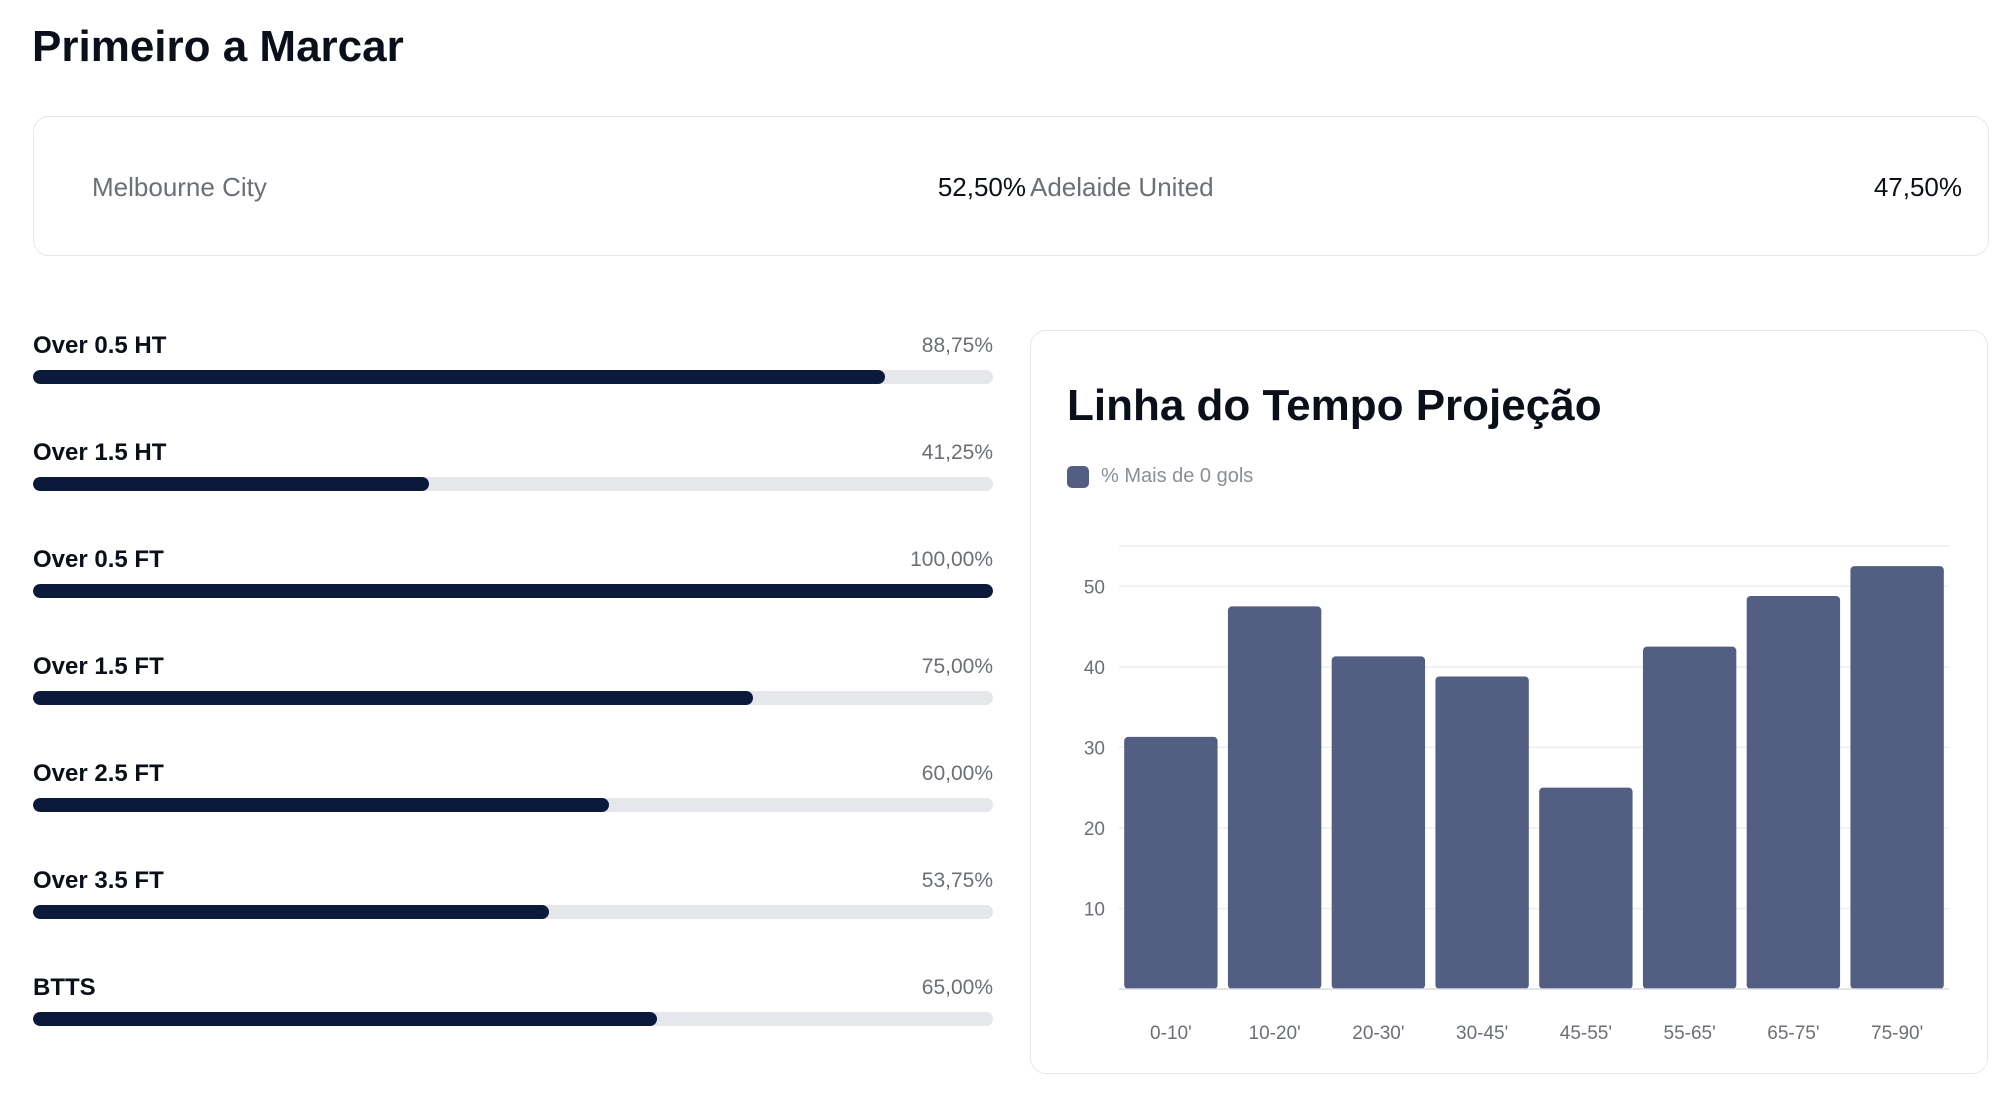  I want to click on x-tick-label: 20-30', so click(1378, 1033).